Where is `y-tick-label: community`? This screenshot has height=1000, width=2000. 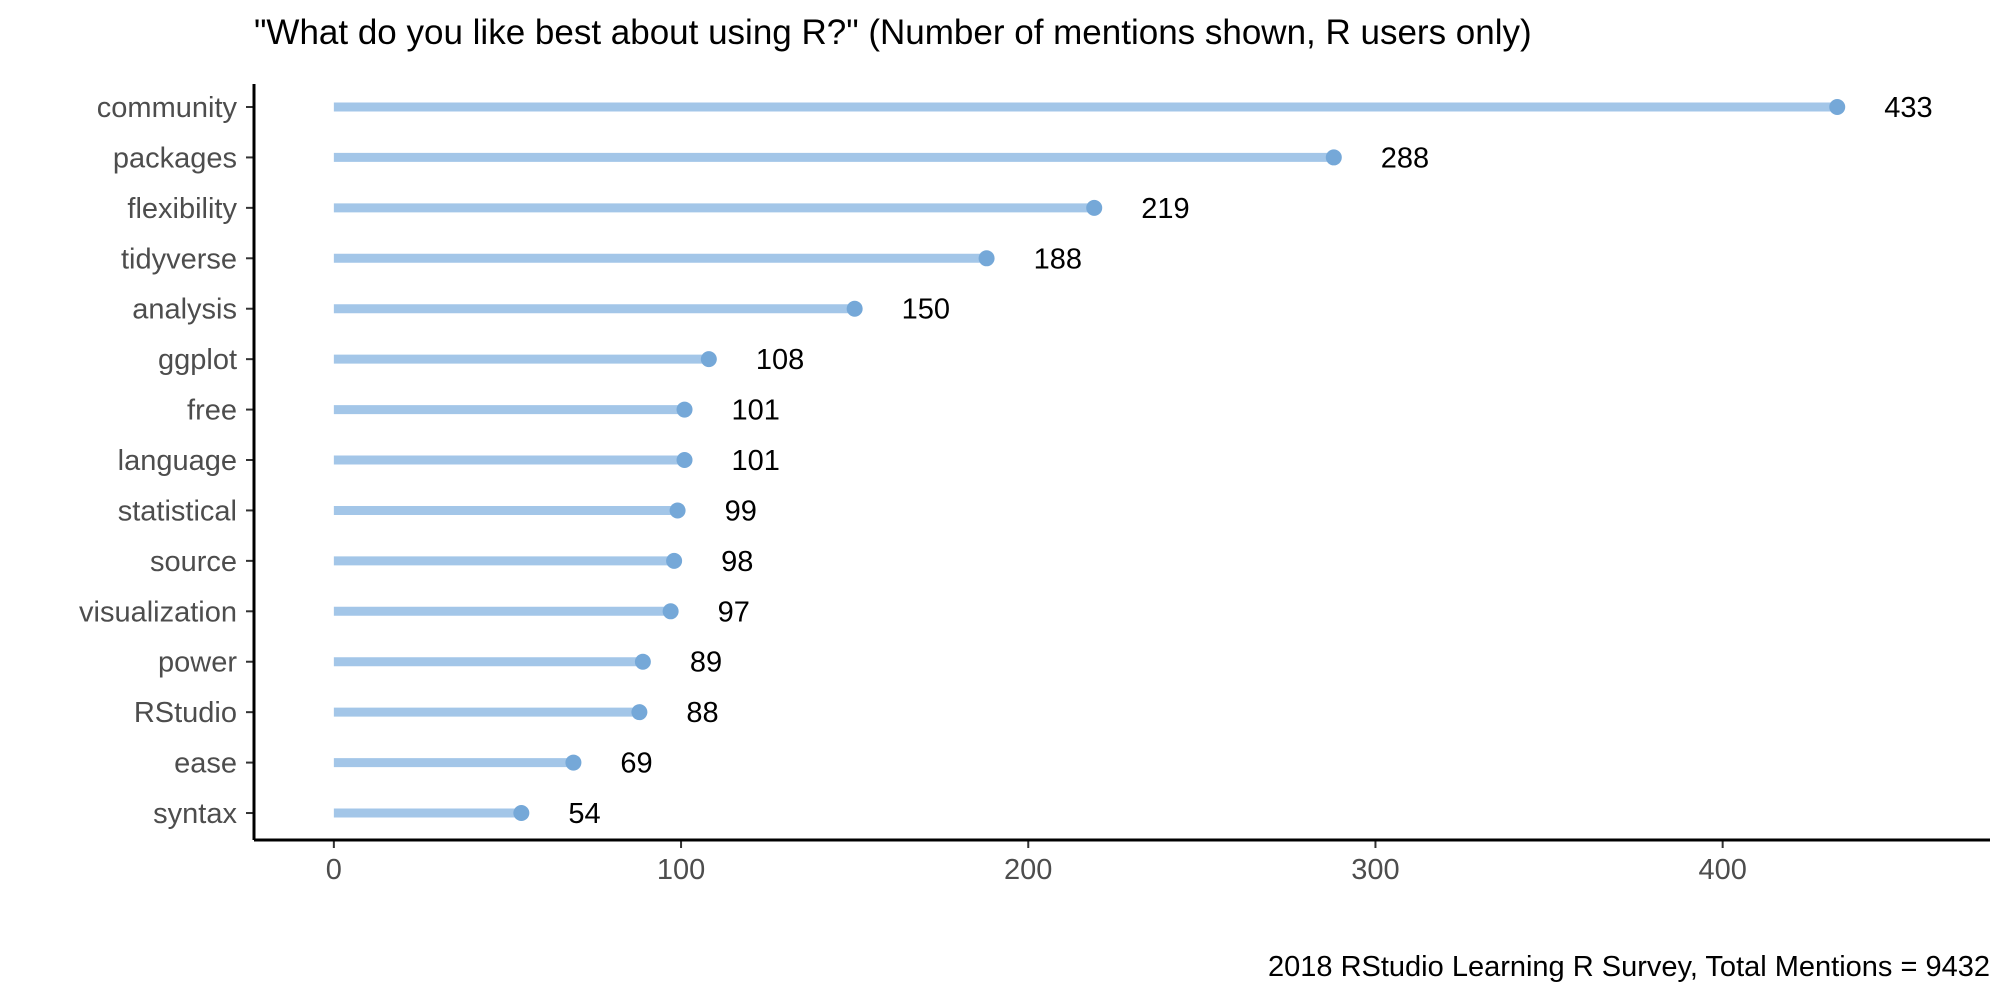
y-tick-label: community is located at coordinates (167, 108).